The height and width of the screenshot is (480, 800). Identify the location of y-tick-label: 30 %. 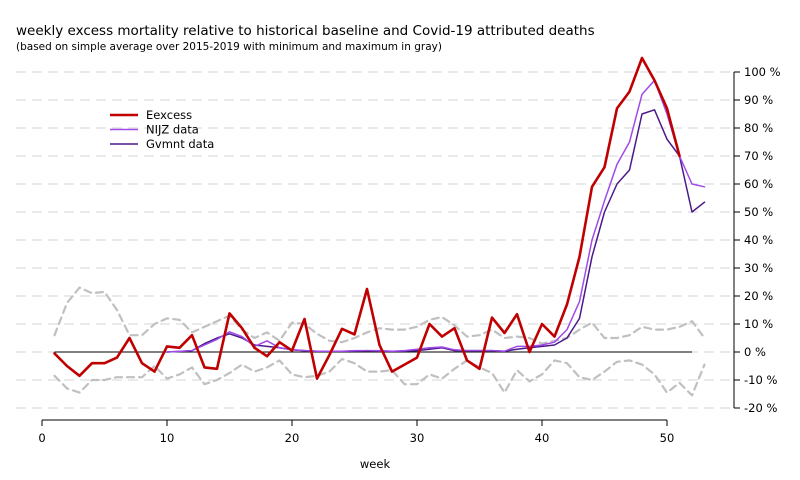
(758, 268).